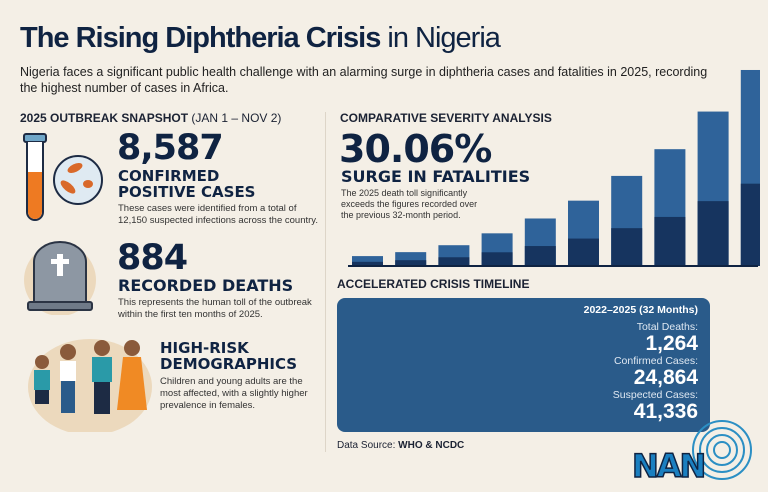 The height and width of the screenshot is (492, 768). What do you see at coordinates (669, 466) in the screenshot?
I see `nan-logo-text: NAN` at bounding box center [669, 466].